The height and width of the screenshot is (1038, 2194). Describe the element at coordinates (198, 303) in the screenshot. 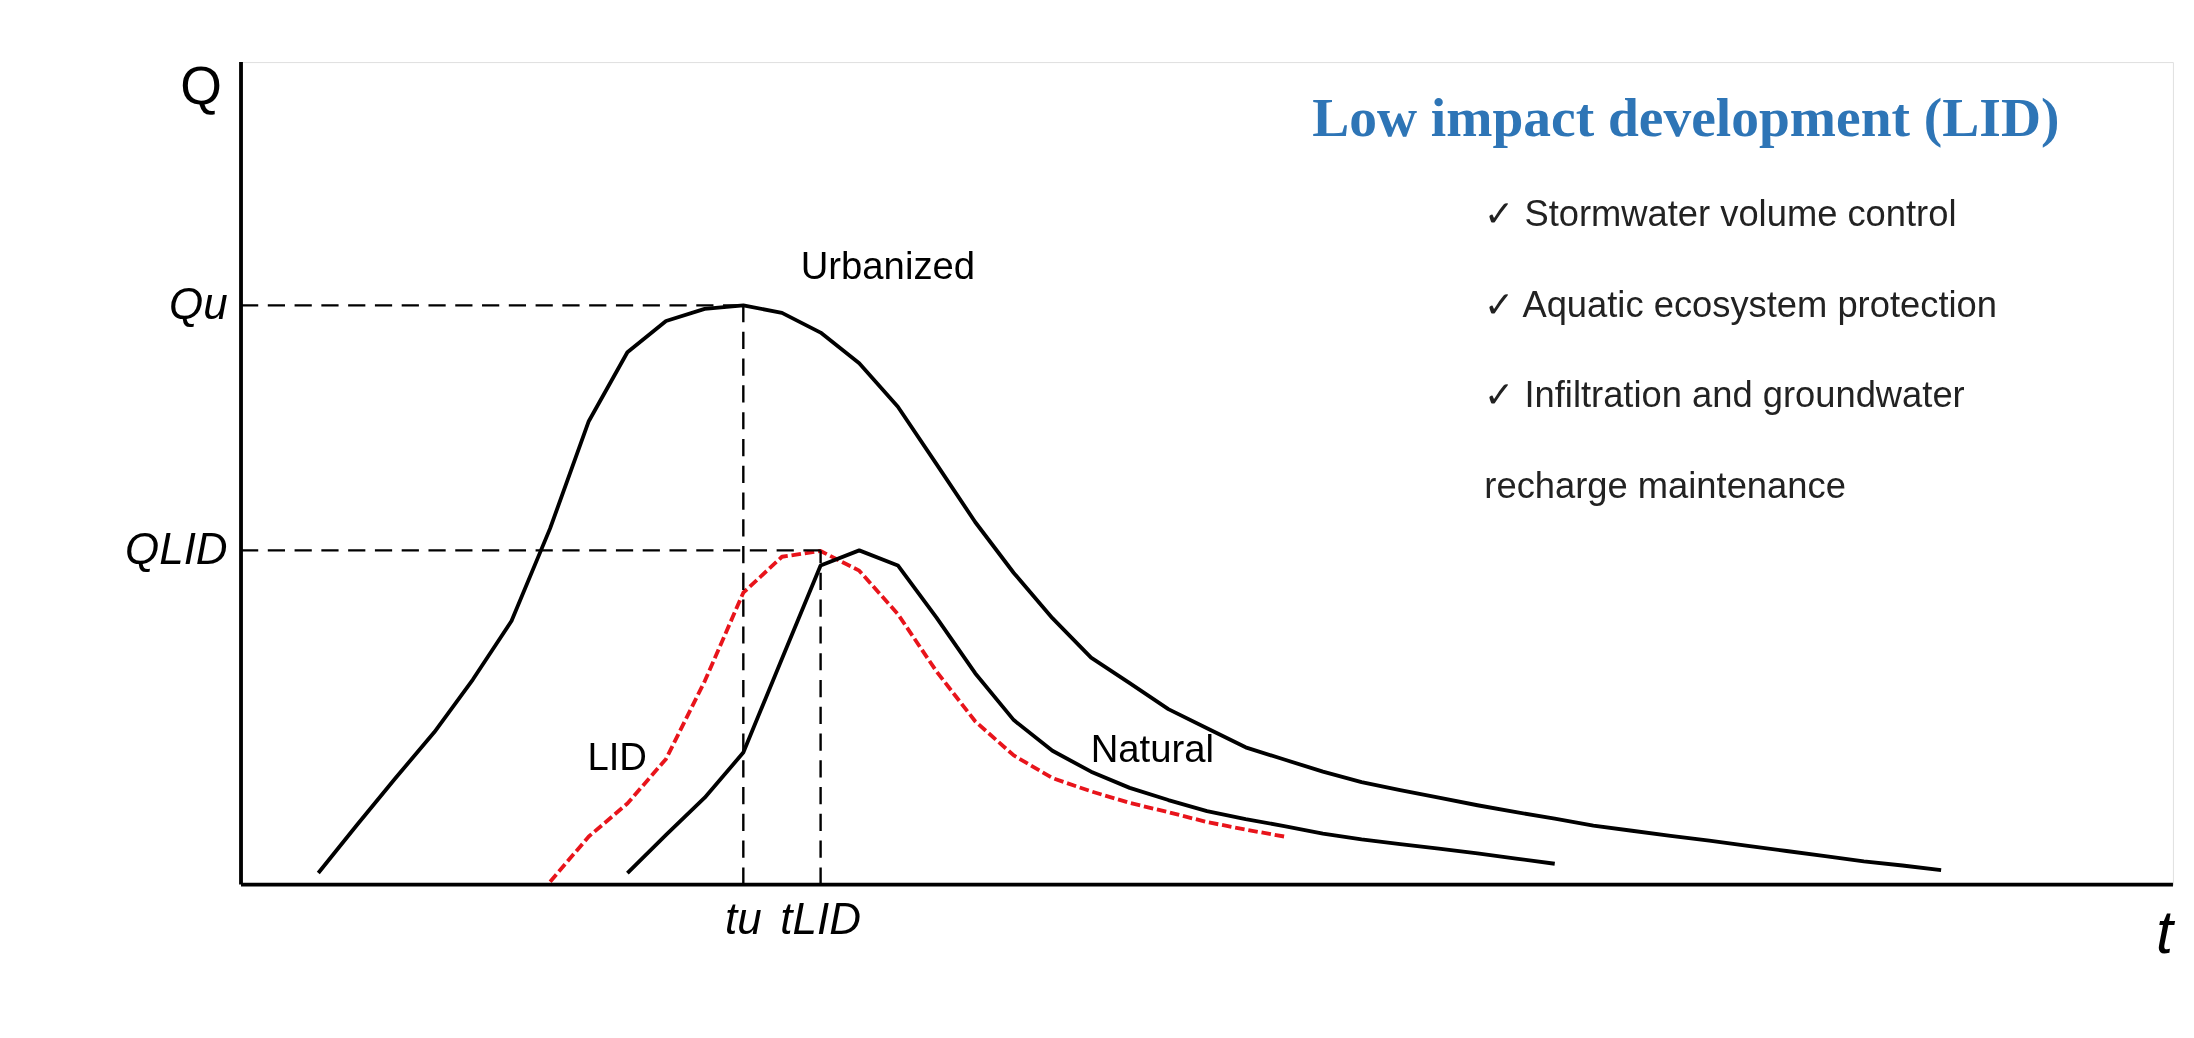

I see `ref-line-label: Qu` at that location.